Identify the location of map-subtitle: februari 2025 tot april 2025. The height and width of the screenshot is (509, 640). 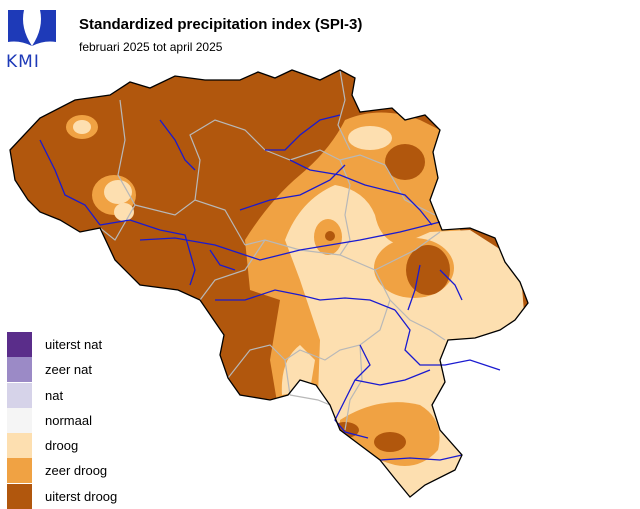
(151, 47).